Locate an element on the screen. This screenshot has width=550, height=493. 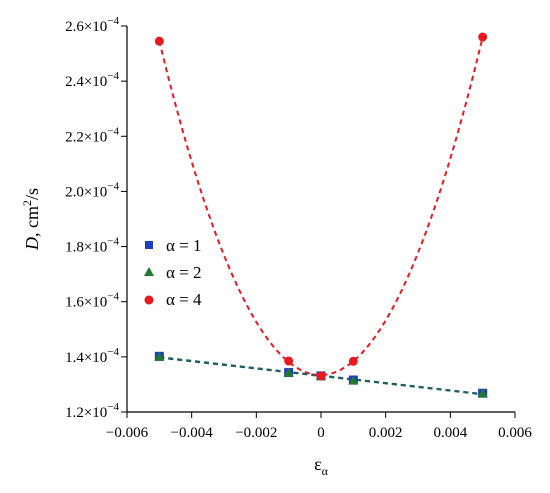
legend-label-alpha-4: α = 4 is located at coordinates (184, 299).